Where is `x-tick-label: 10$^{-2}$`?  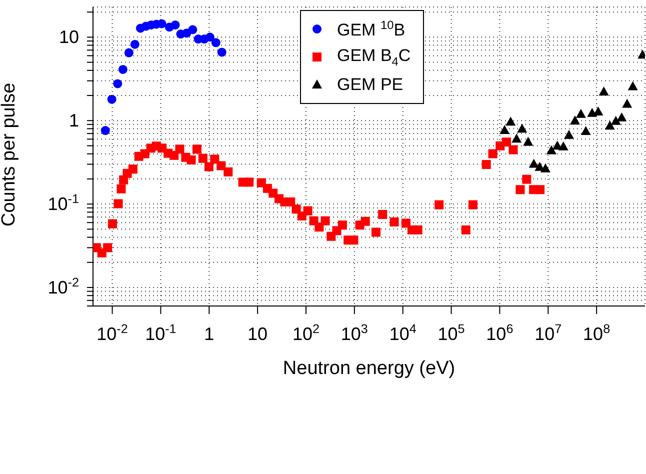
x-tick-label: 10$^{-2}$ is located at coordinates (112, 333).